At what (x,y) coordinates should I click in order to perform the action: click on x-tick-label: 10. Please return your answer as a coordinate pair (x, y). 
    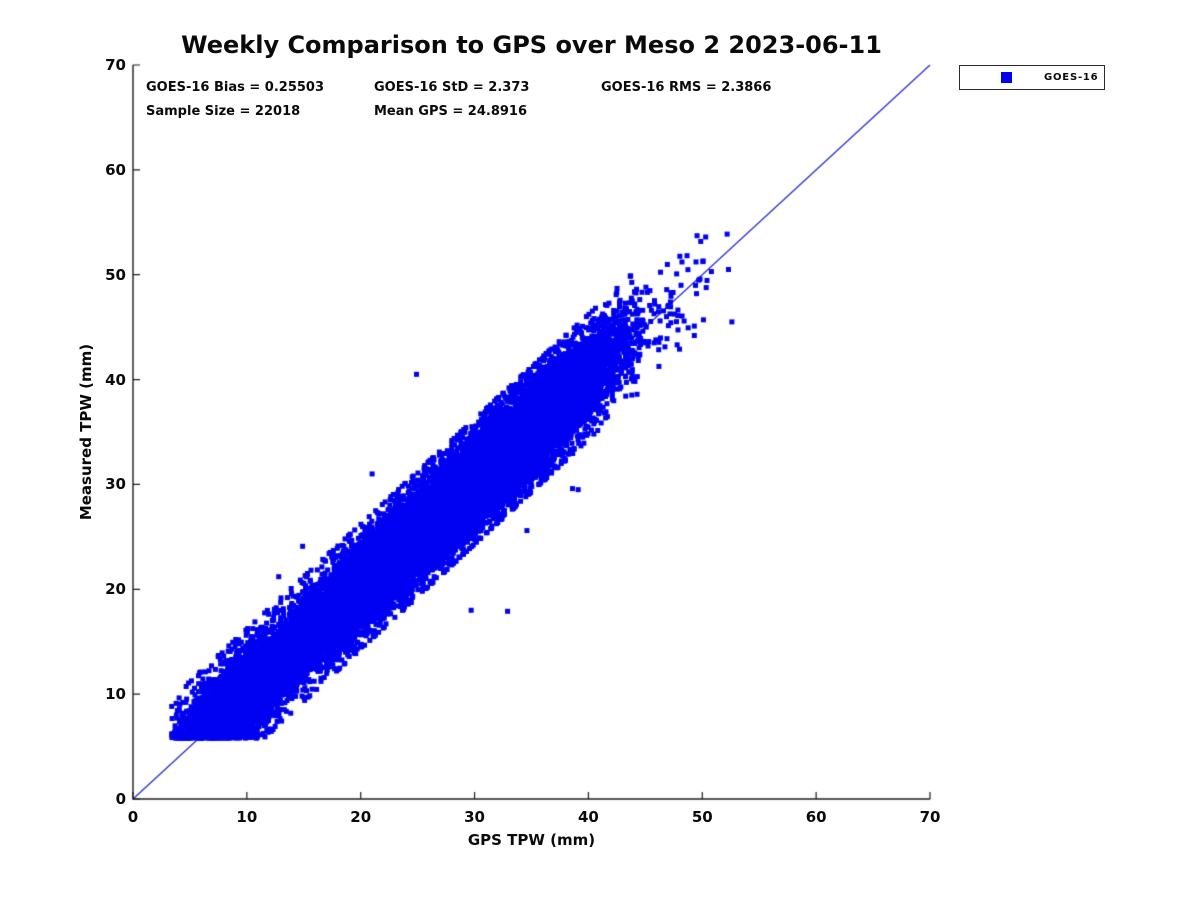
    Looking at the image, I should click on (247, 817).